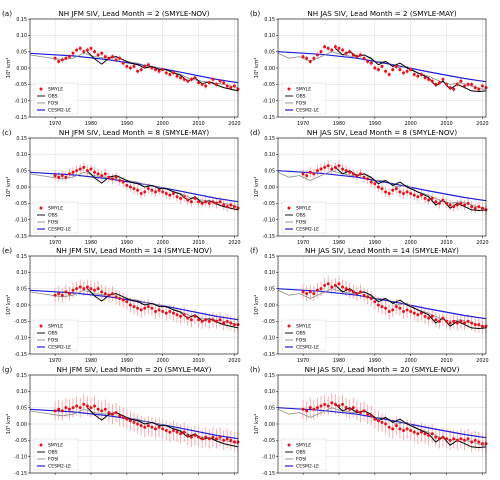  What do you see at coordinates (21, 322) in the screenshot?
I see `y-tick-label: -0.05` at bounding box center [21, 322].